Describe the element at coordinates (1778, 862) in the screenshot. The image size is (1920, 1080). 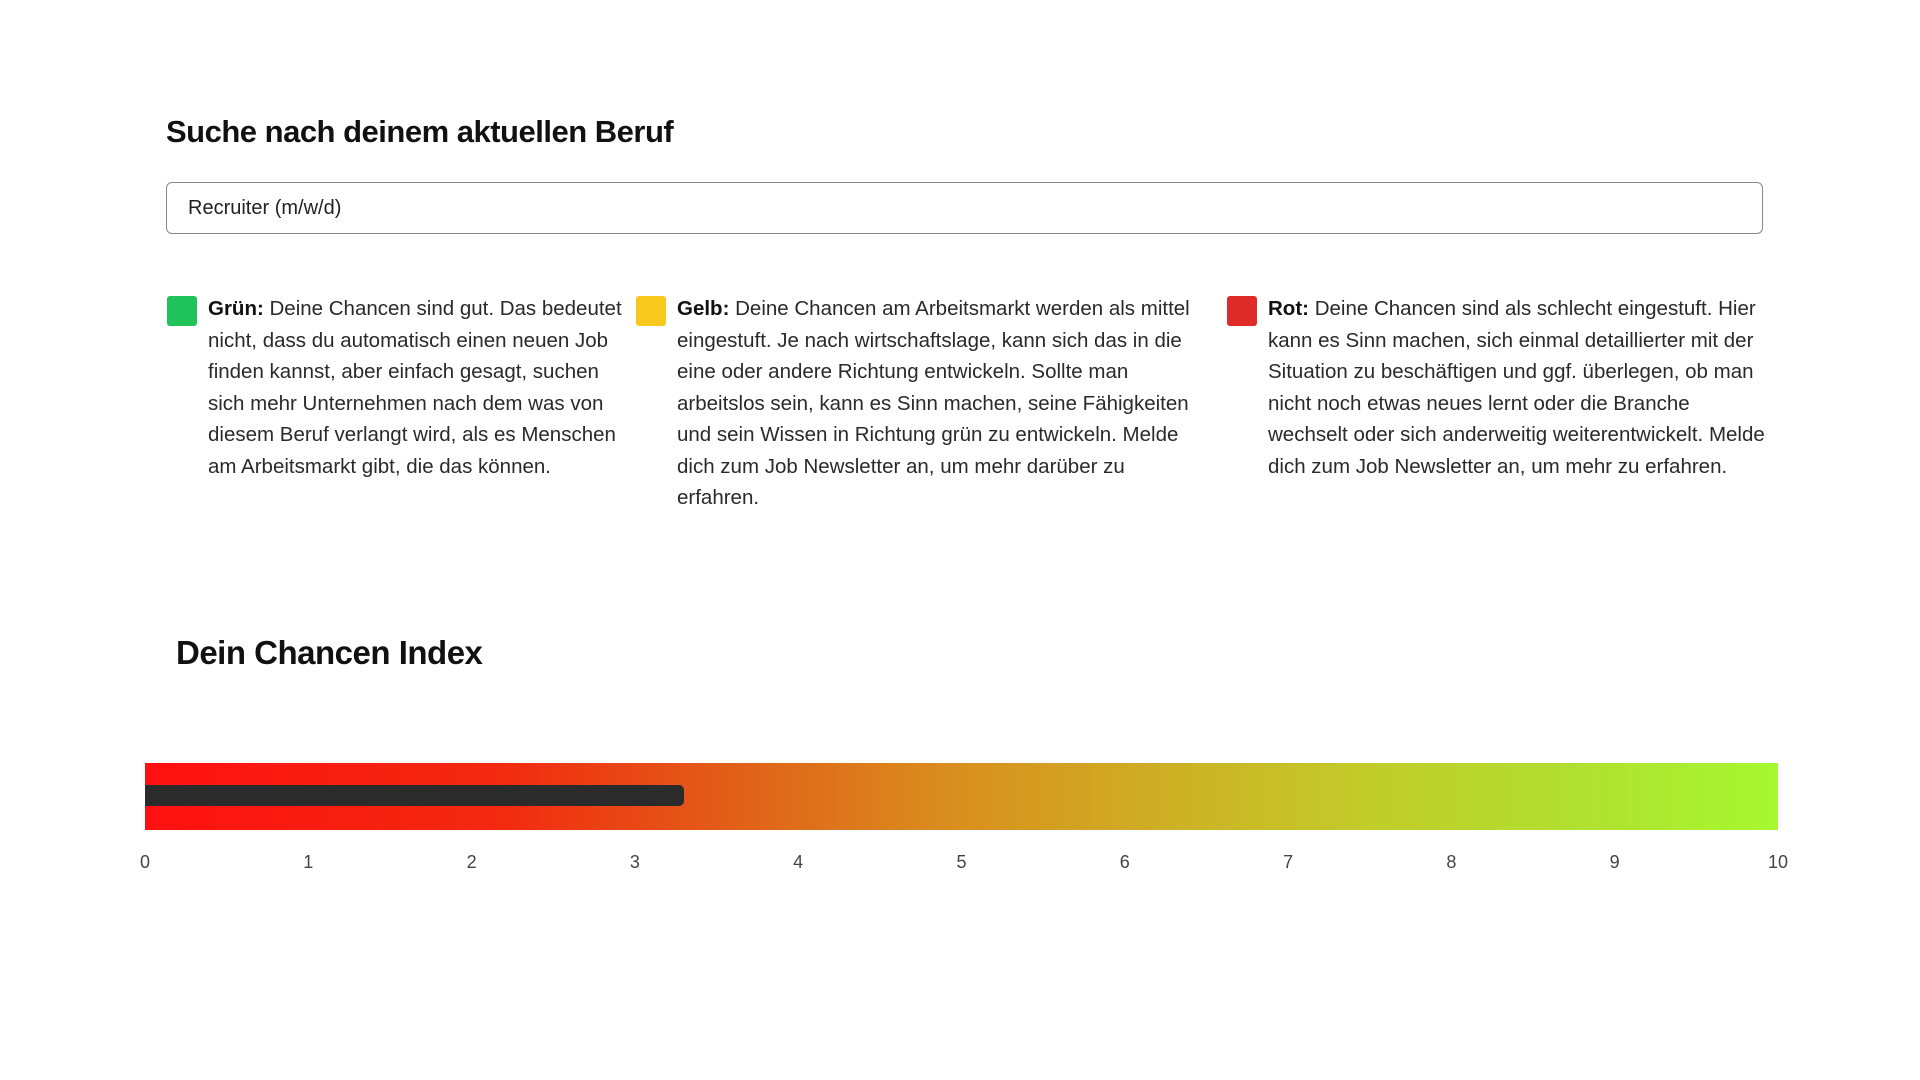
I see `x-tick-label: 10` at that location.